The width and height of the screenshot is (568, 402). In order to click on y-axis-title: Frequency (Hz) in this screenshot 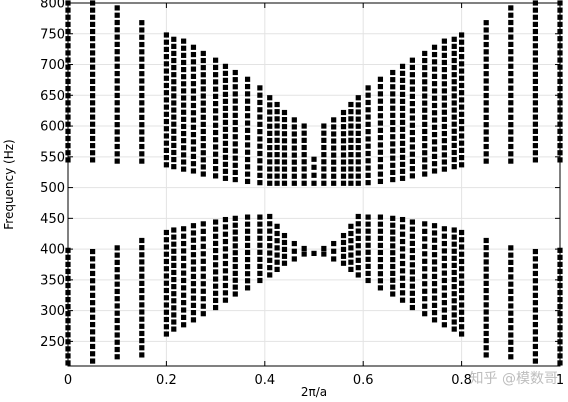, I will do `click(9, 184)`.